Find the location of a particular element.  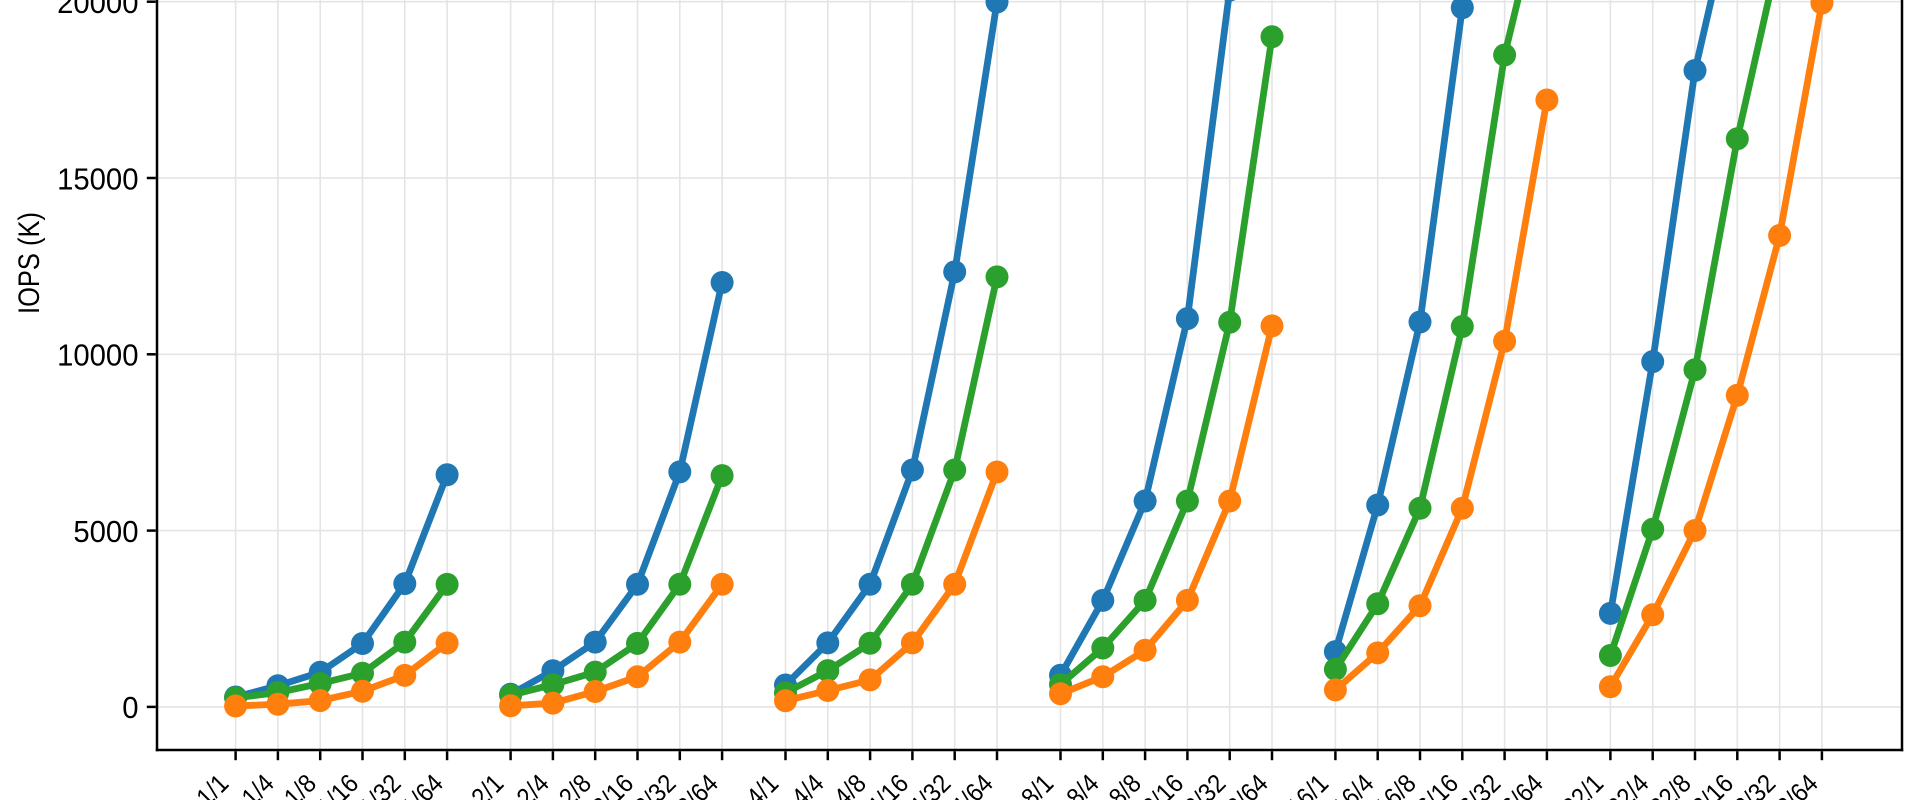

svg-text: IOPS (K) is located at coordinates (28, 263).